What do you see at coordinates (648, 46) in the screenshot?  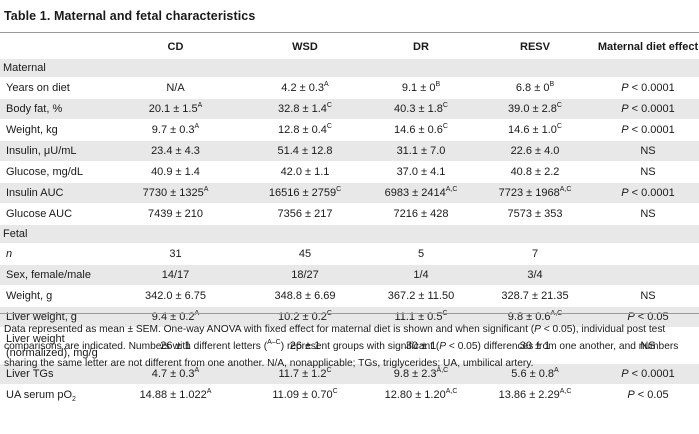 I see `header-effect: Maternal diet effect` at bounding box center [648, 46].